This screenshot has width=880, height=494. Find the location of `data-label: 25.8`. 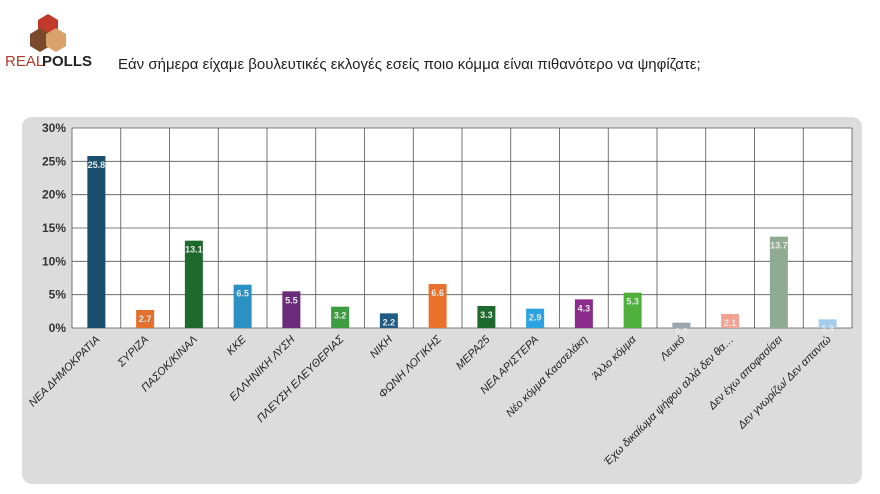

data-label: 25.8 is located at coordinates (97, 165).